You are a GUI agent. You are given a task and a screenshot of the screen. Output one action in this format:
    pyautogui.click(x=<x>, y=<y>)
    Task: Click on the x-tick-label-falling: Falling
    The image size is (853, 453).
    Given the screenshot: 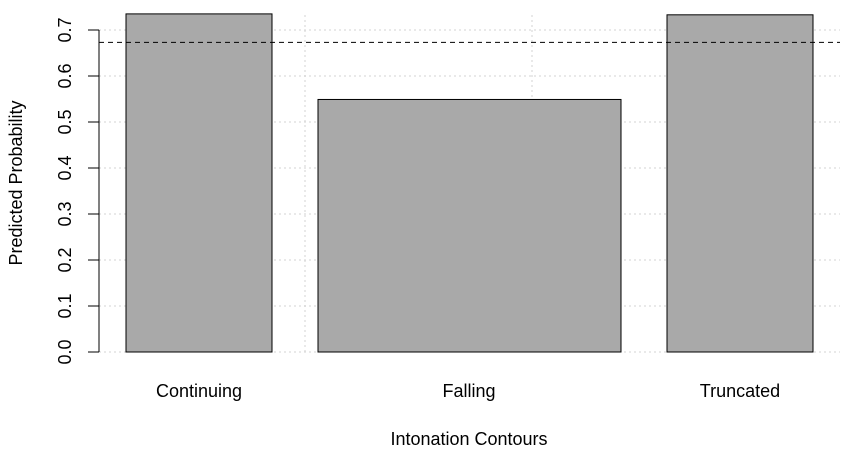 What is the action you would take?
    pyautogui.click(x=468, y=391)
    